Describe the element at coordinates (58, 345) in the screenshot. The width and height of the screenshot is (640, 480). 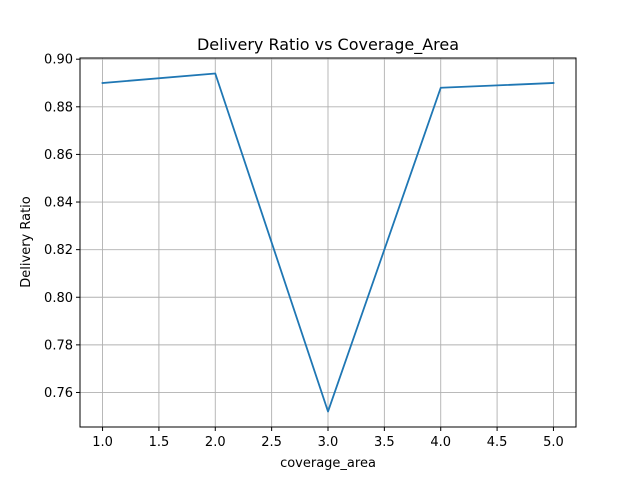
I see `y-tick-label: 0.78` at that location.